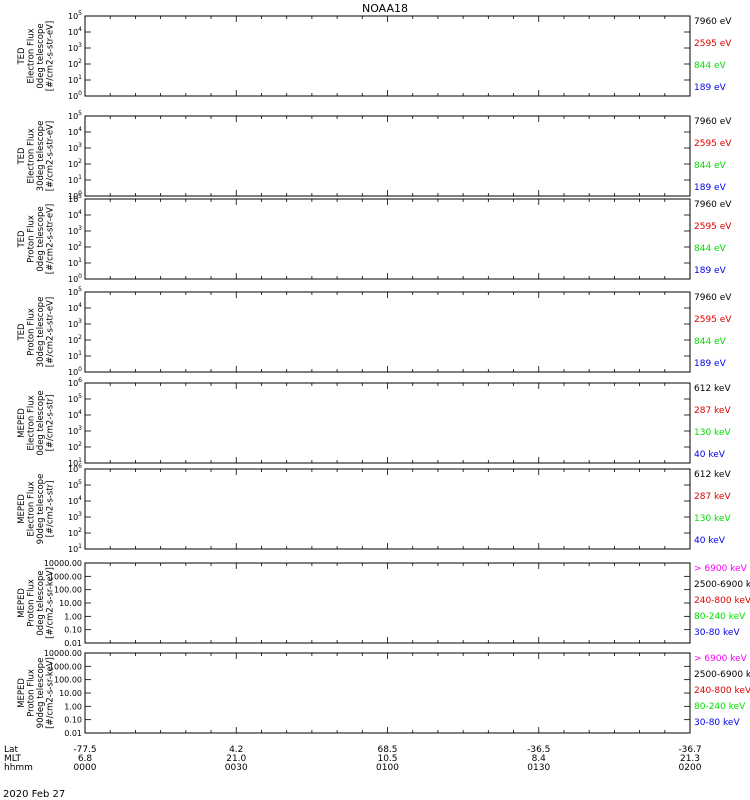 The image size is (750, 800). I want to click on footer-hhmm-value: 0000, so click(85, 768).